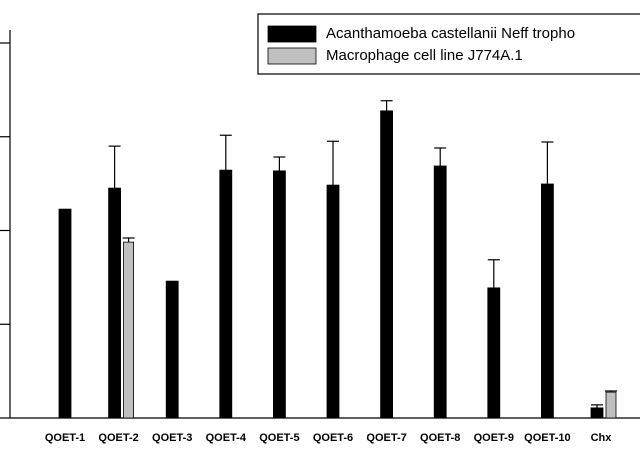 Image resolution: width=640 pixels, height=462 pixels. I want to click on x-tick-label: QOET-8, so click(440, 438).